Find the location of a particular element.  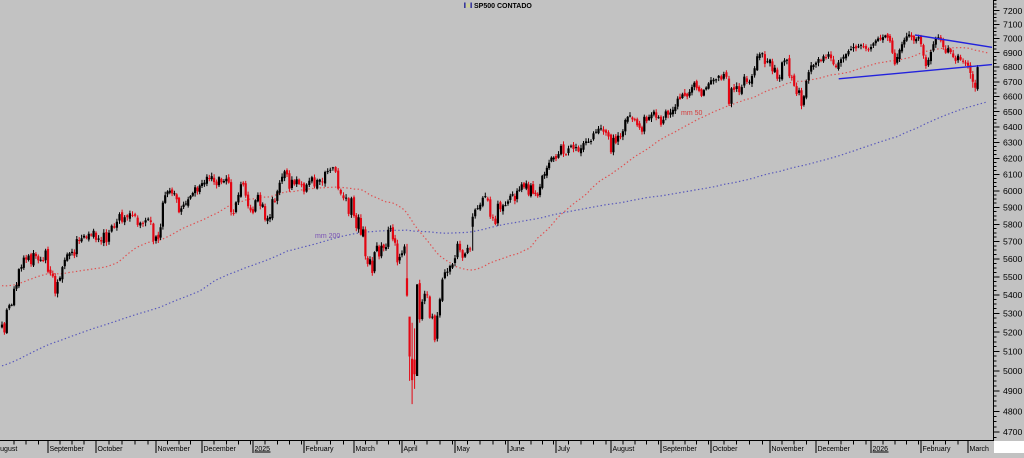

svg-text: 6500 is located at coordinates (1012, 112).